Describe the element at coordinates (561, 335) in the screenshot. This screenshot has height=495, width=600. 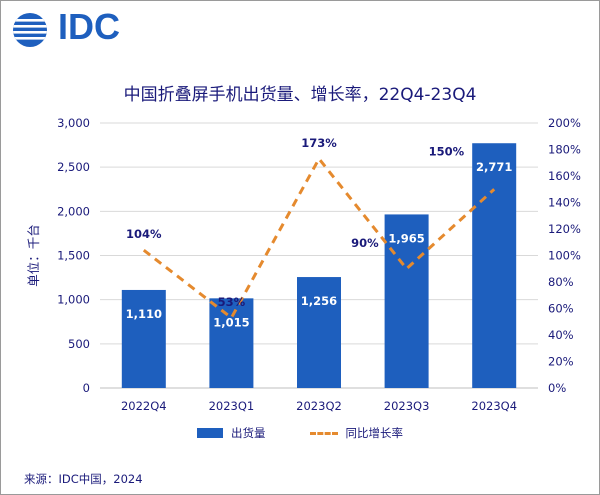
I see `y-right-tick-label: 40%` at that location.